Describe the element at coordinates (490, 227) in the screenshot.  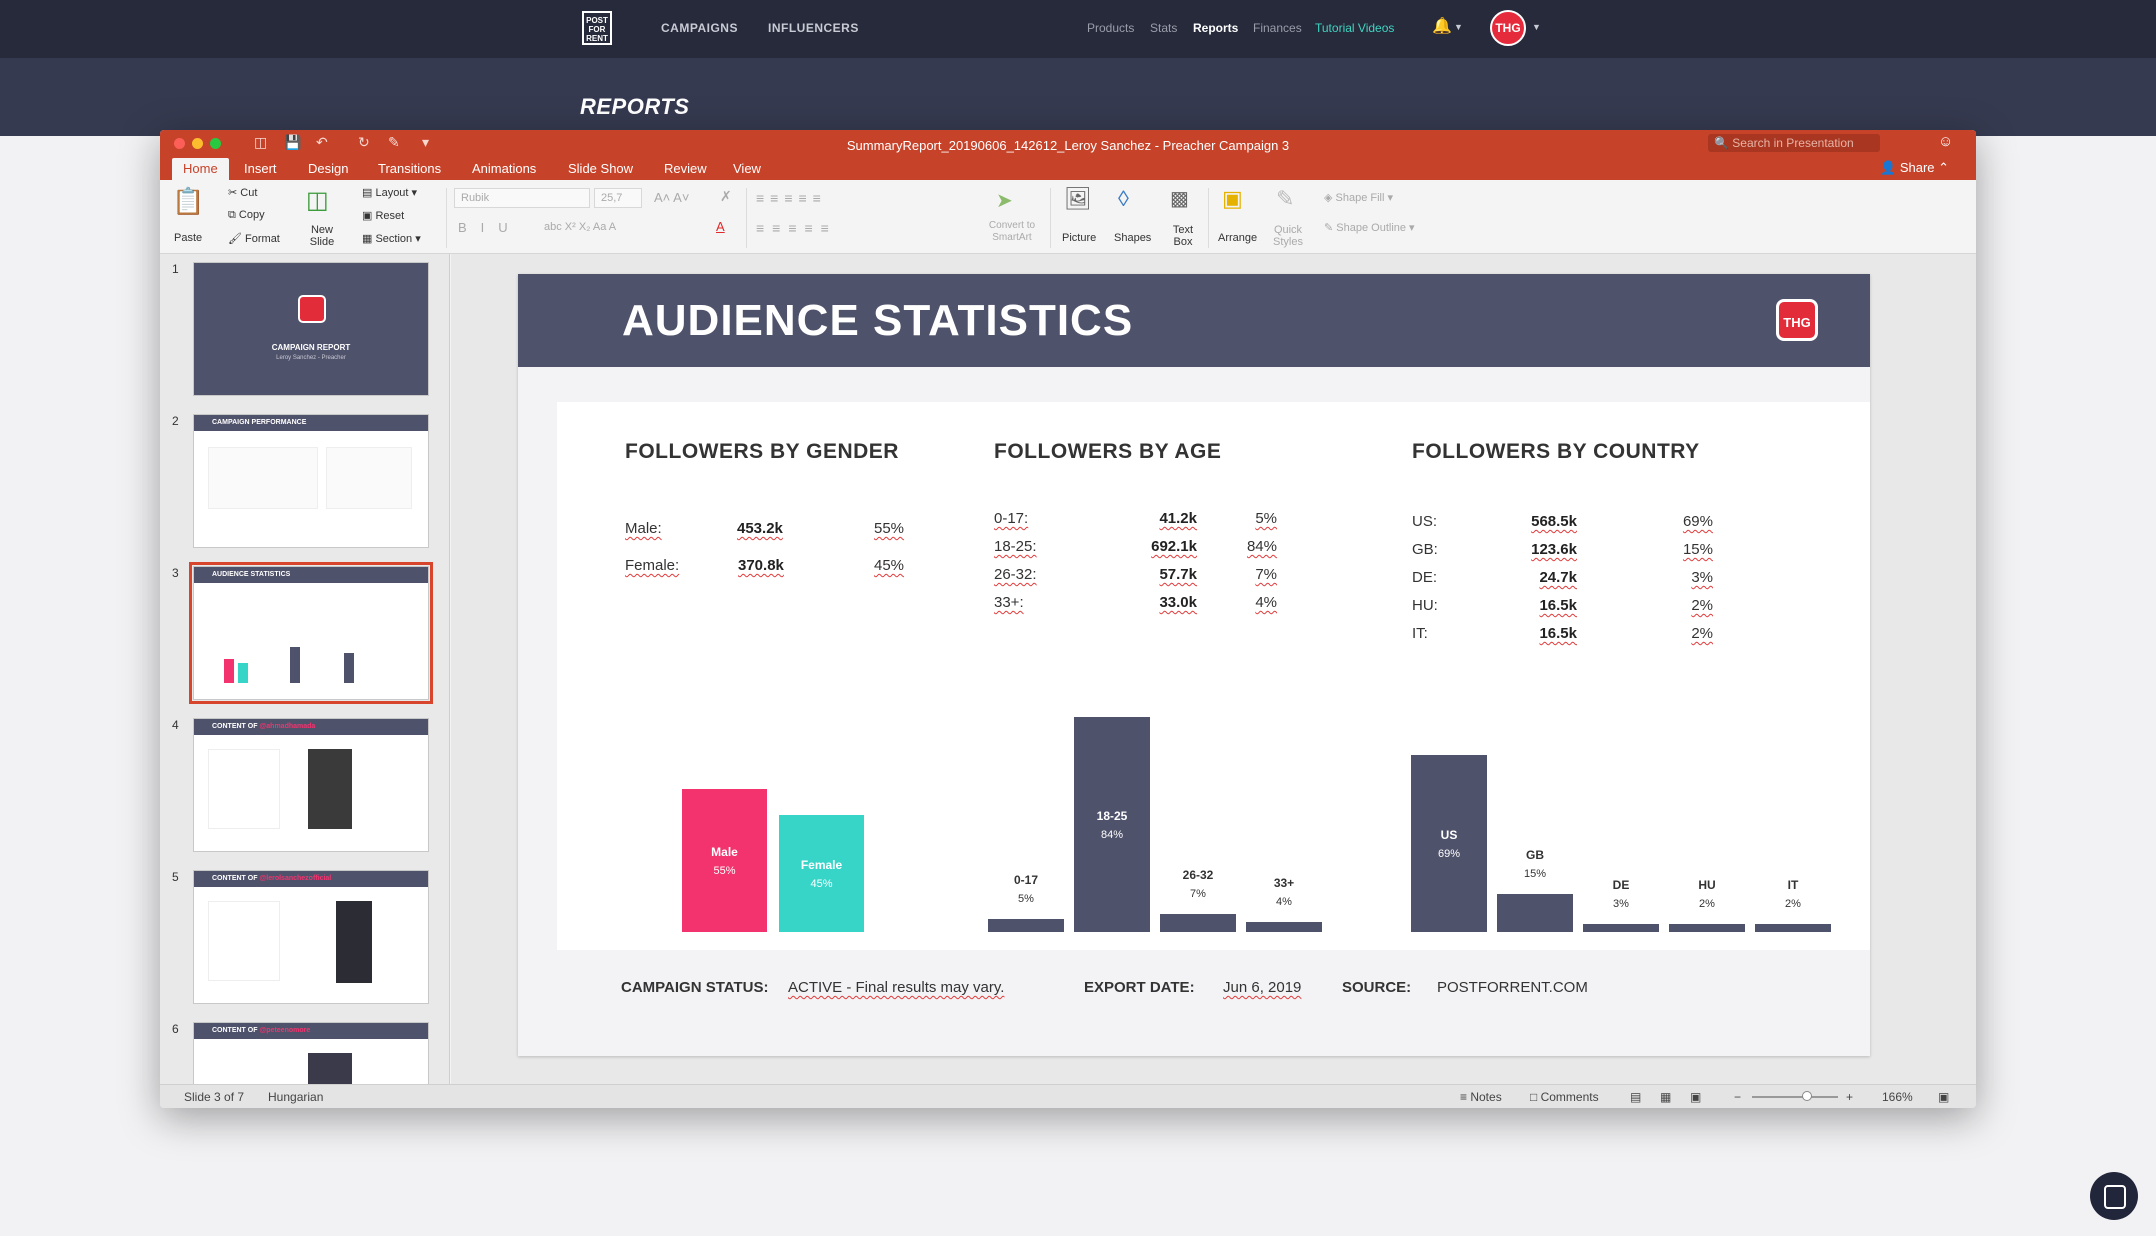
I see `text-format-buttons: BIU` at that location.